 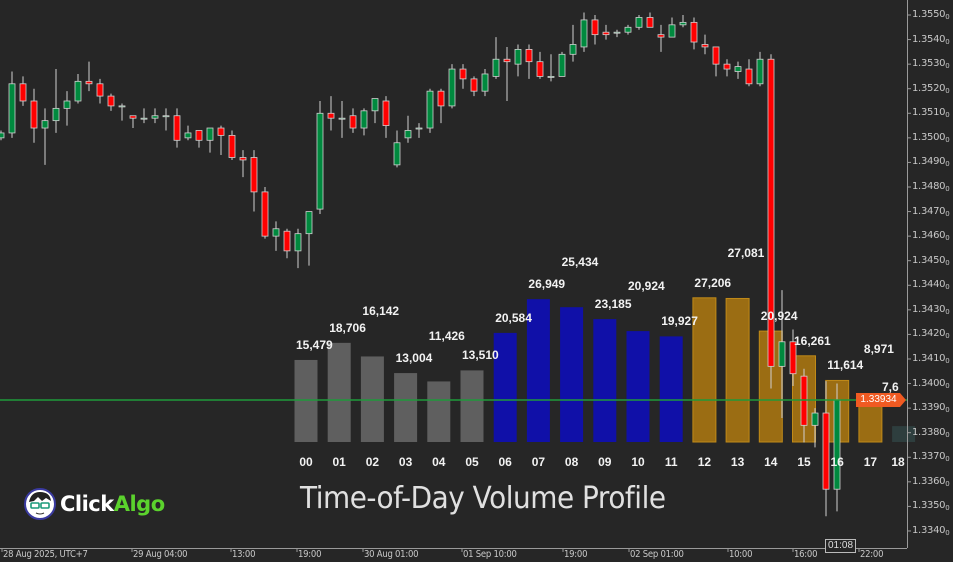 What do you see at coordinates (878, 349) in the screenshot?
I see `volume-value-label: 8,971` at bounding box center [878, 349].